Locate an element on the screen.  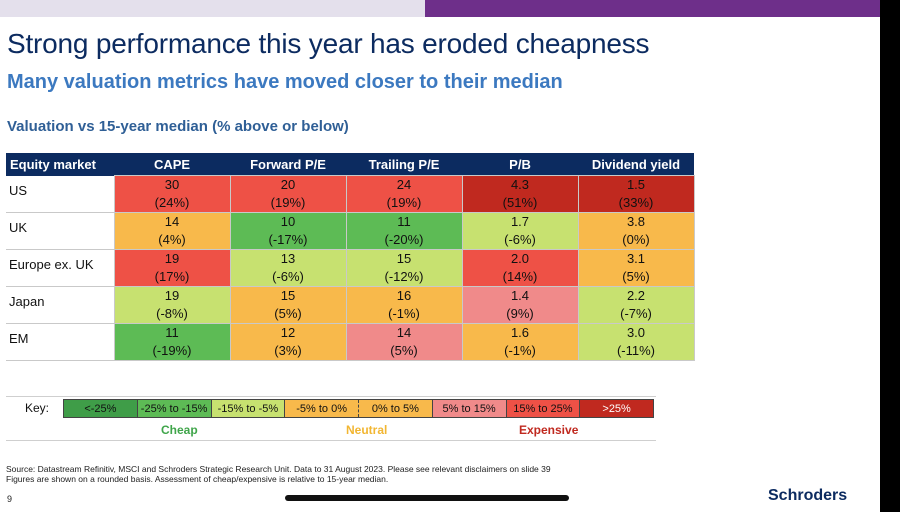
key-category-neutral: Neutral is located at coordinates (367, 430).